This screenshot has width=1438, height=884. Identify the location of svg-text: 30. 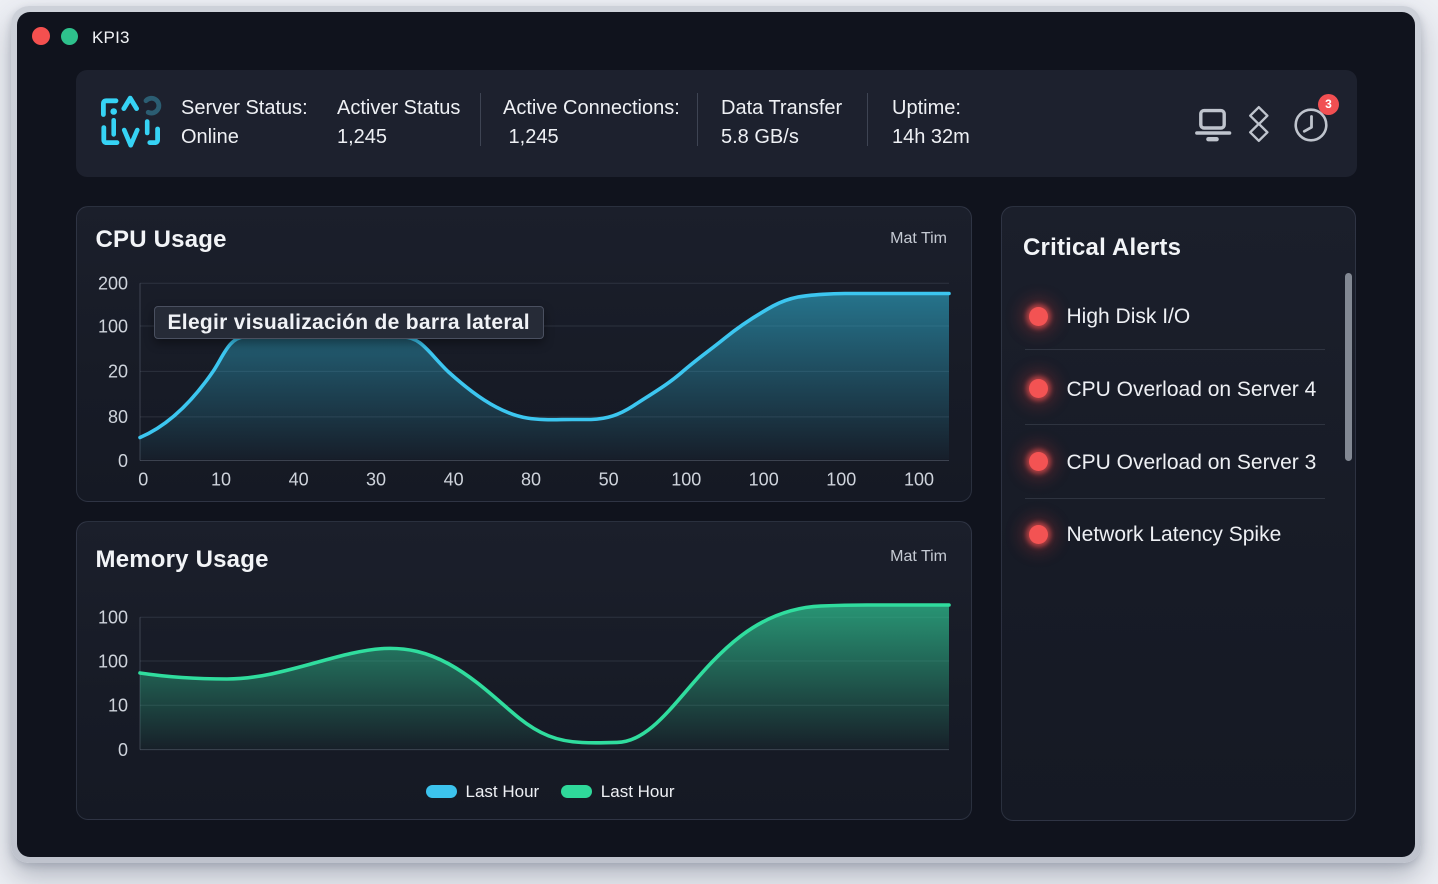
(376, 479).